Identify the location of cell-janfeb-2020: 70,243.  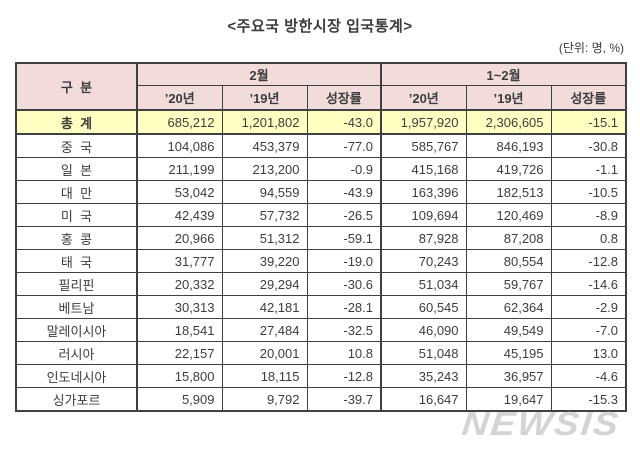
(423, 261).